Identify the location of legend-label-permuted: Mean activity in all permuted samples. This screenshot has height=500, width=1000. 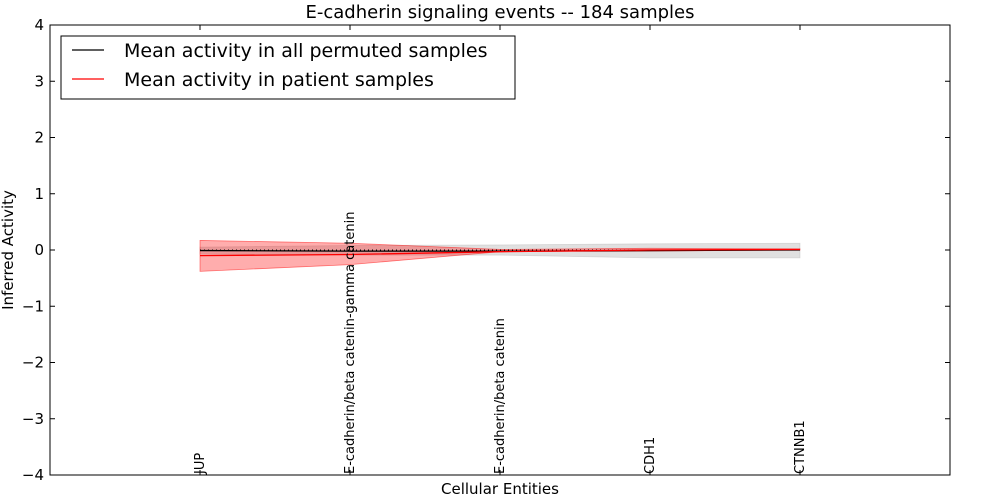
(305, 51).